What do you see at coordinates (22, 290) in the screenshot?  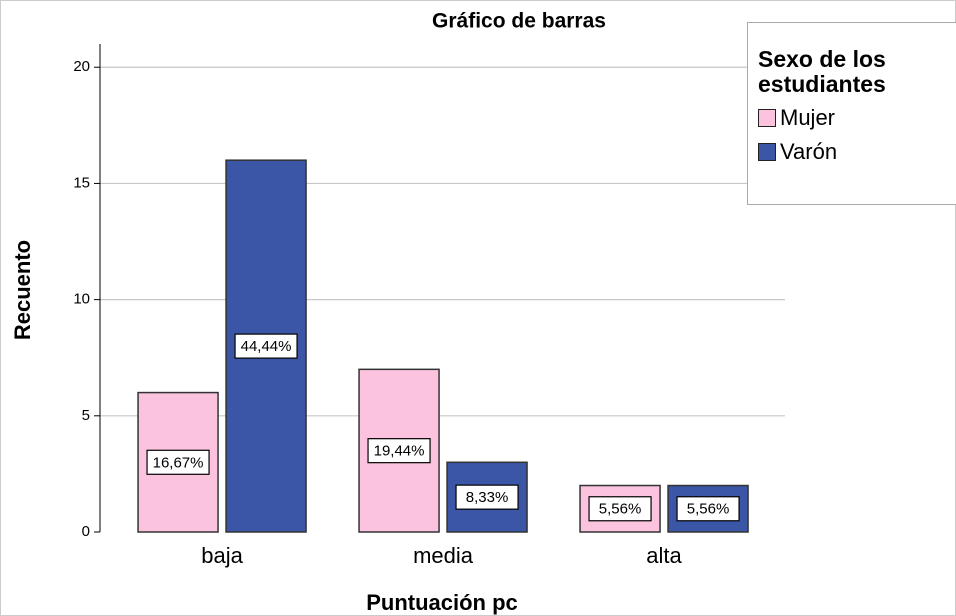 I see `y-axis-label: Recuento` at bounding box center [22, 290].